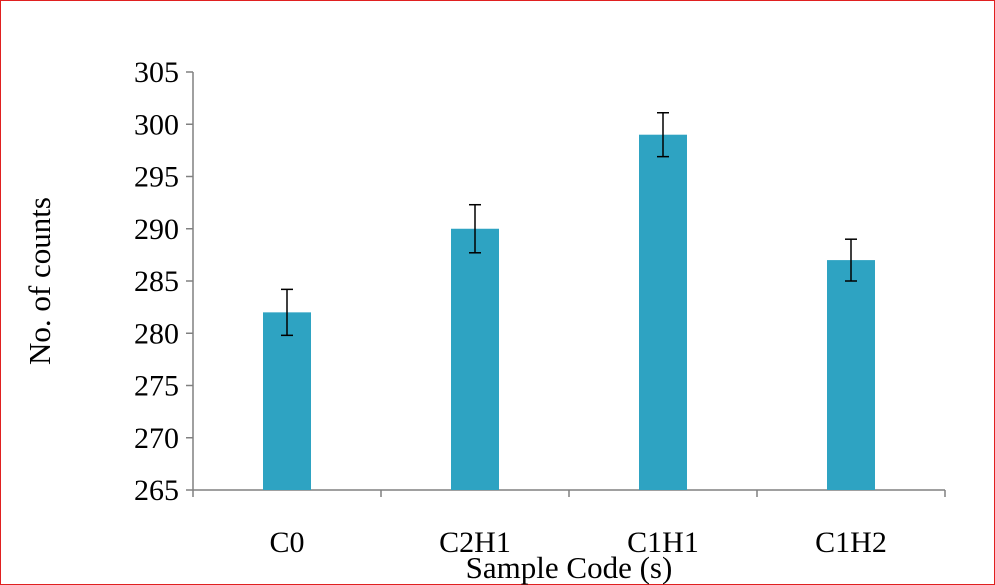 This screenshot has width=995, height=585. I want to click on x-category-label: C1H2, so click(851, 542).